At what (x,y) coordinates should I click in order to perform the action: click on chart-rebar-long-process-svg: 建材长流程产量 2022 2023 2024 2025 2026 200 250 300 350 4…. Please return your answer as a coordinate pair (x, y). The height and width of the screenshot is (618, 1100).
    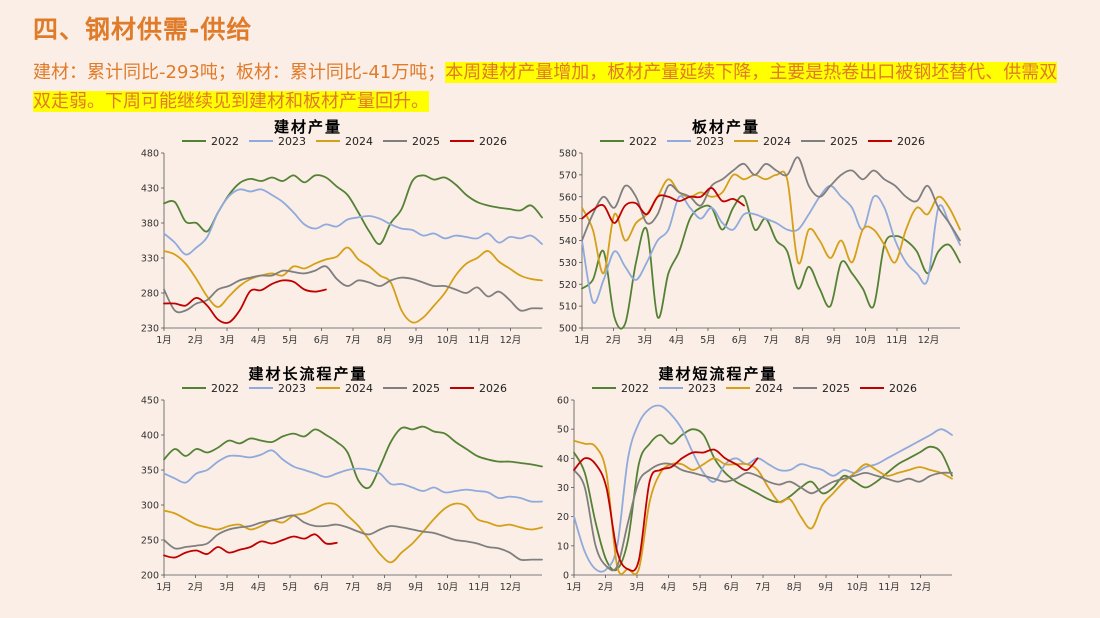
    Looking at the image, I should click on (342, 479).